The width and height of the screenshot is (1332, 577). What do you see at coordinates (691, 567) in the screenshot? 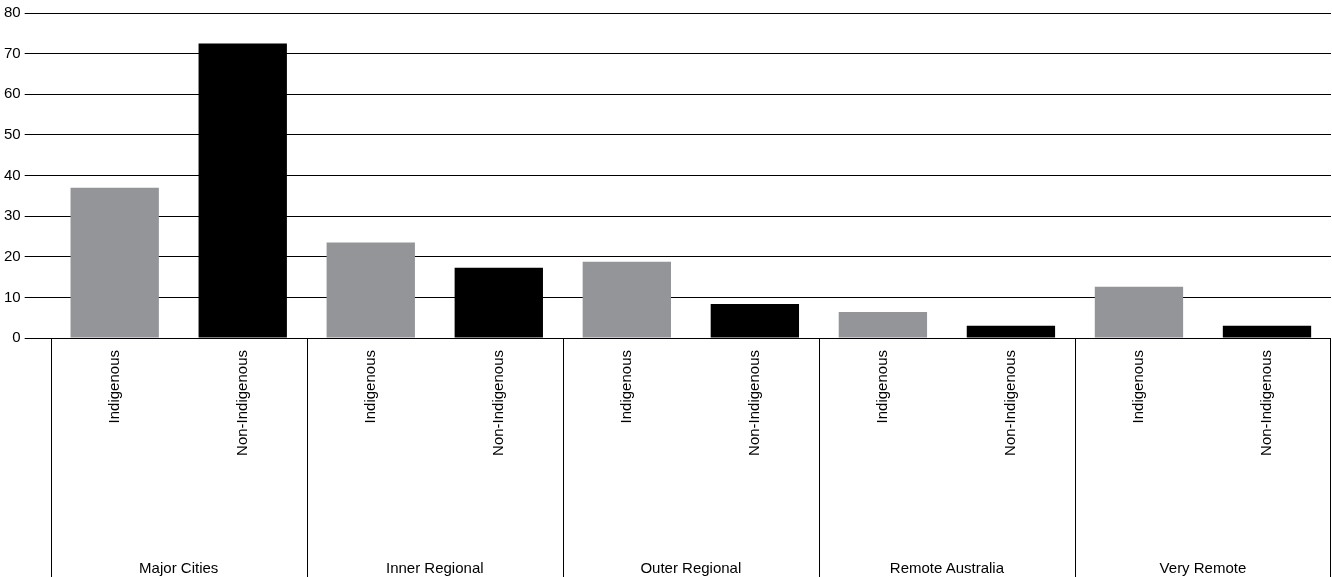
I see `text: Outer Regional` at bounding box center [691, 567].